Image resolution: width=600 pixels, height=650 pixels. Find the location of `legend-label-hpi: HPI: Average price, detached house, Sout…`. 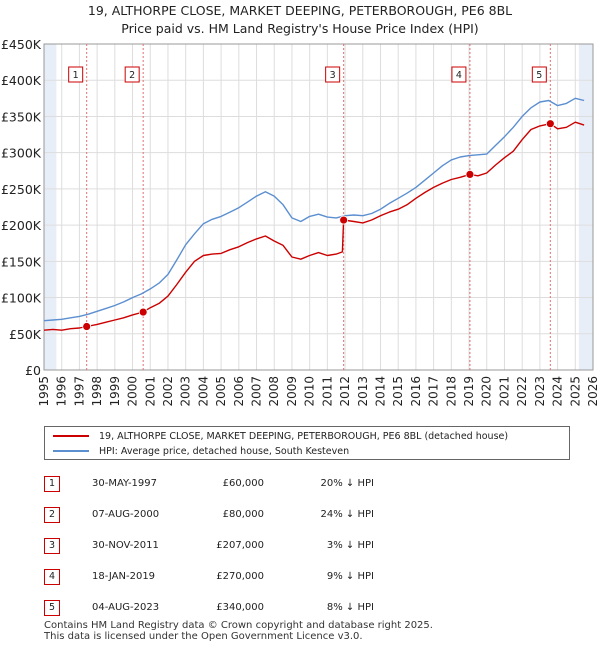

legend-label-hpi: HPI: Average price, detached house, Sout… is located at coordinates (224, 451).